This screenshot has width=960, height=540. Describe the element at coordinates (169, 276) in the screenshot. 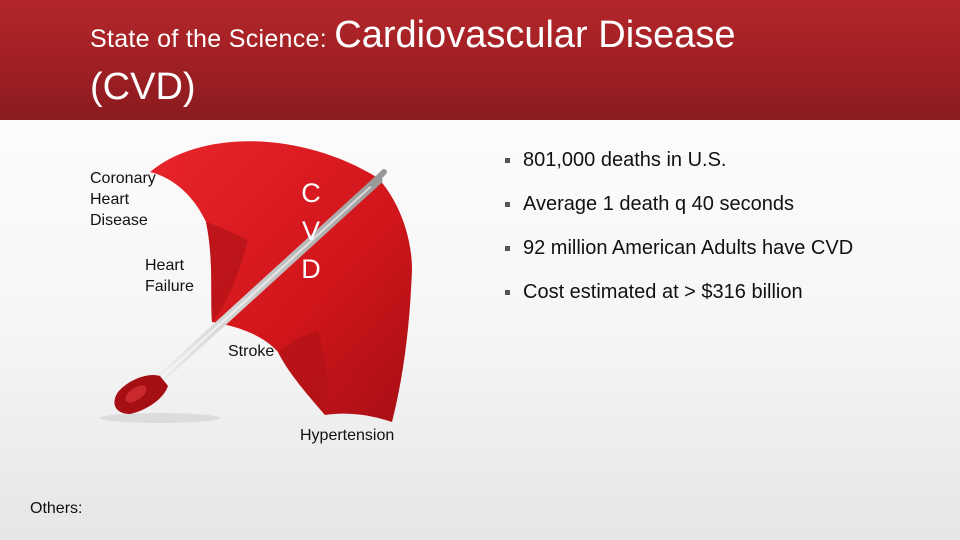

I see `label-heart-failure: Heart Failure` at that location.